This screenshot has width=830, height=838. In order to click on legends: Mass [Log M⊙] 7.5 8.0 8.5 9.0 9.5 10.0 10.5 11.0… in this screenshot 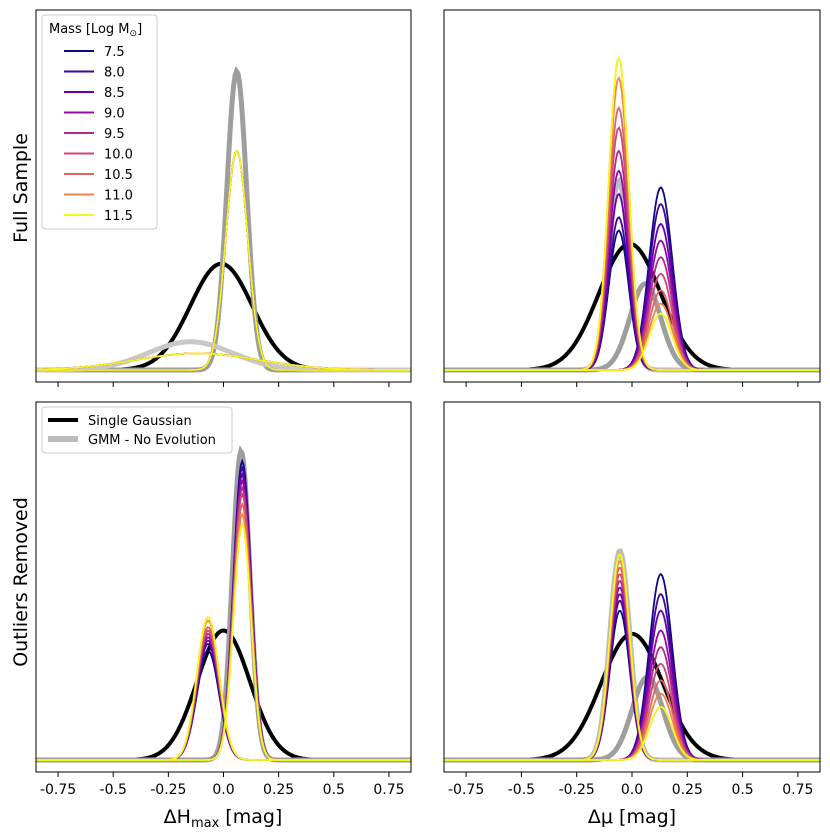, I will do `click(137, 234)`.